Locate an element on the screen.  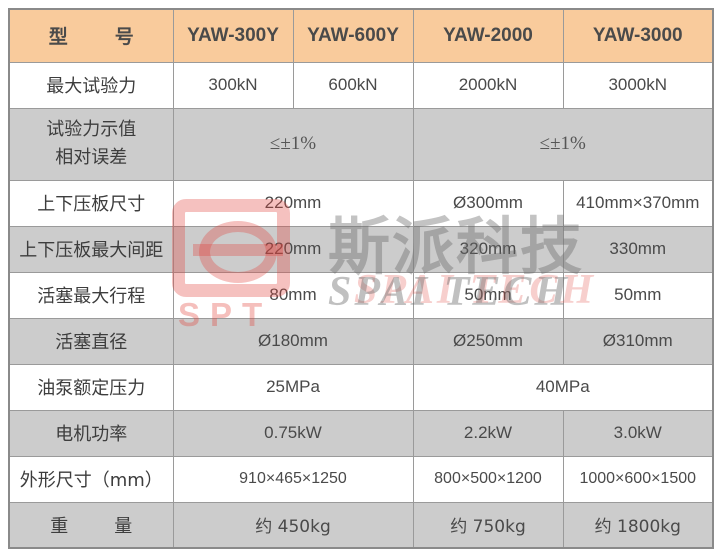
cell-platen-max-gap-1: 220mm is located at coordinates (293, 249).